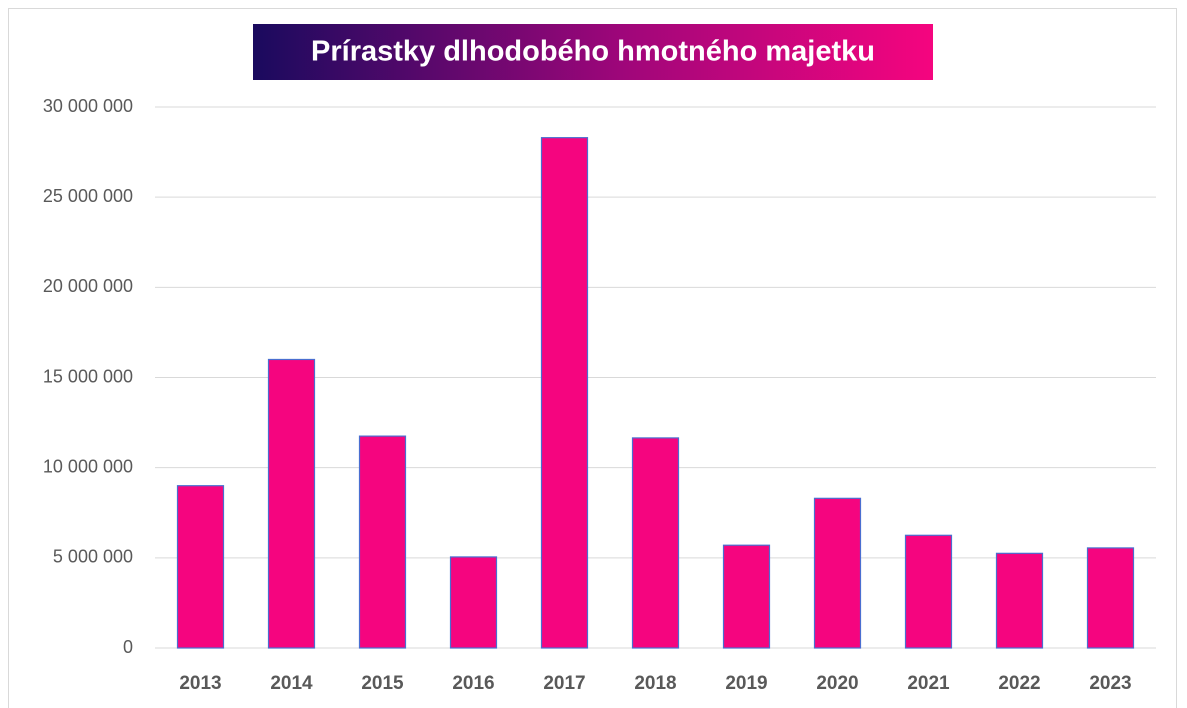  I want to click on y-tick-label: 30 000 000, so click(88, 106).